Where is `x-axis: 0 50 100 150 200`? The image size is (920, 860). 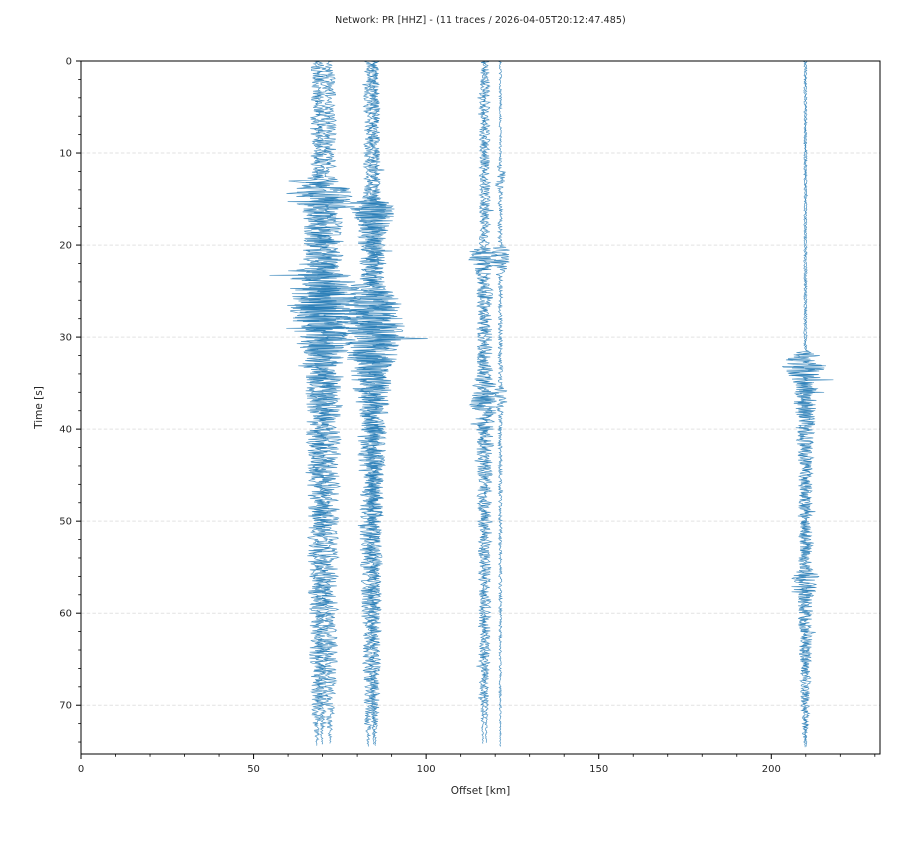 x-axis: 0 50 100 150 200 is located at coordinates (477, 764).